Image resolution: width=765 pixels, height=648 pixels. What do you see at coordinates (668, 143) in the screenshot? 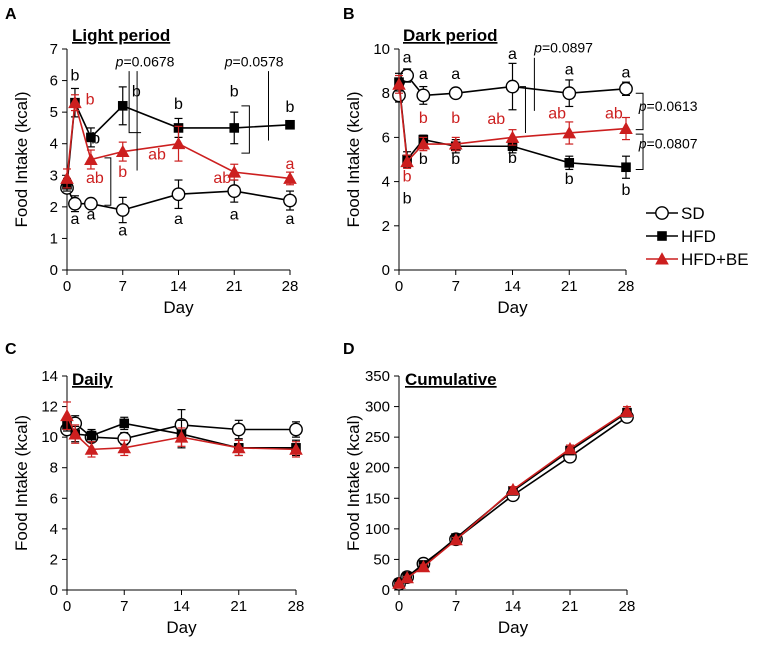
I see `p-value-annotation: p=0.0807` at bounding box center [668, 143].